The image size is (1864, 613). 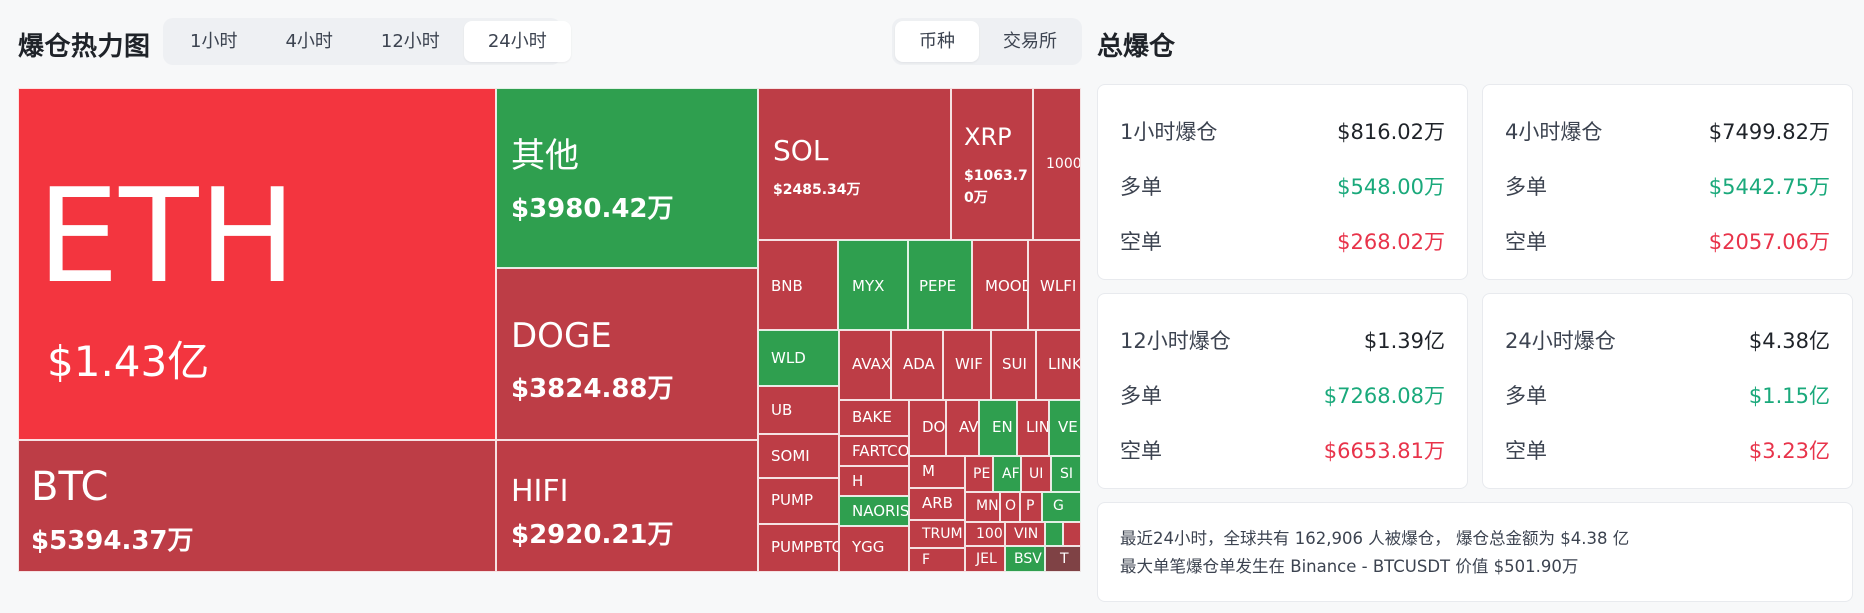 I want to click on card-total-label: 1小时爆仓, so click(x=1169, y=132).